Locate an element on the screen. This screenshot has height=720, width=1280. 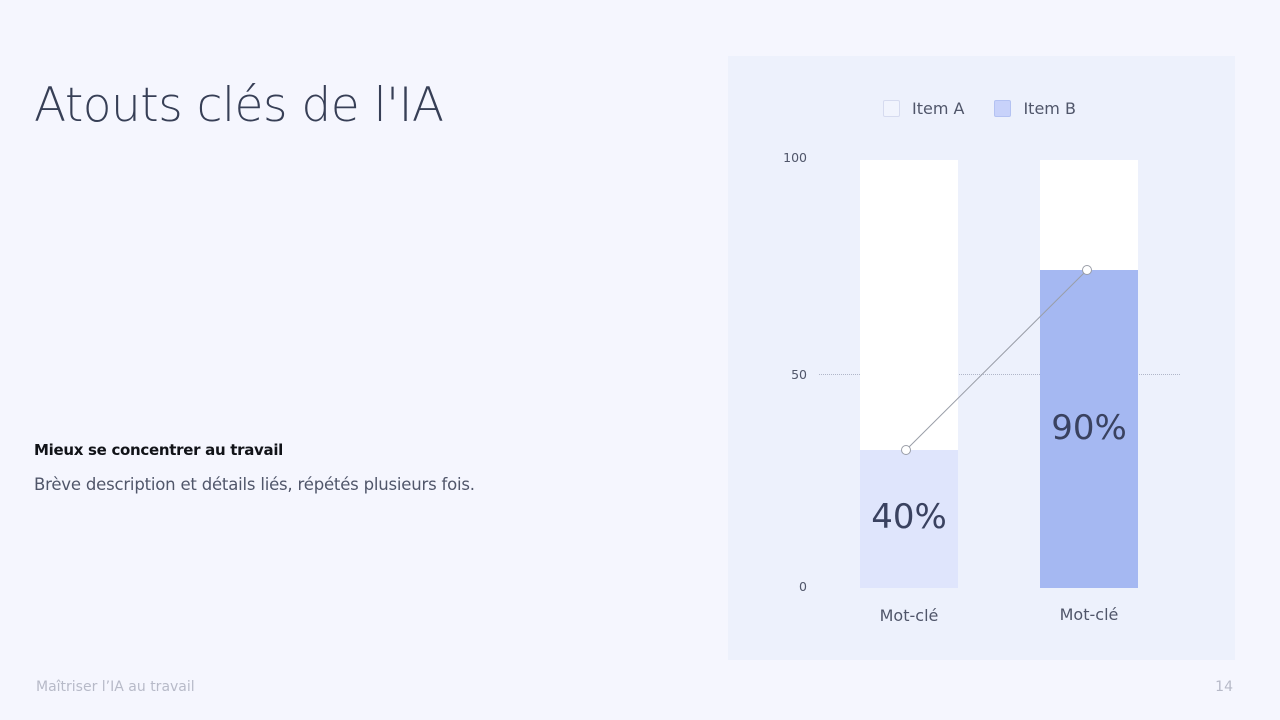
y-tick-100: 100 is located at coordinates (795, 157).